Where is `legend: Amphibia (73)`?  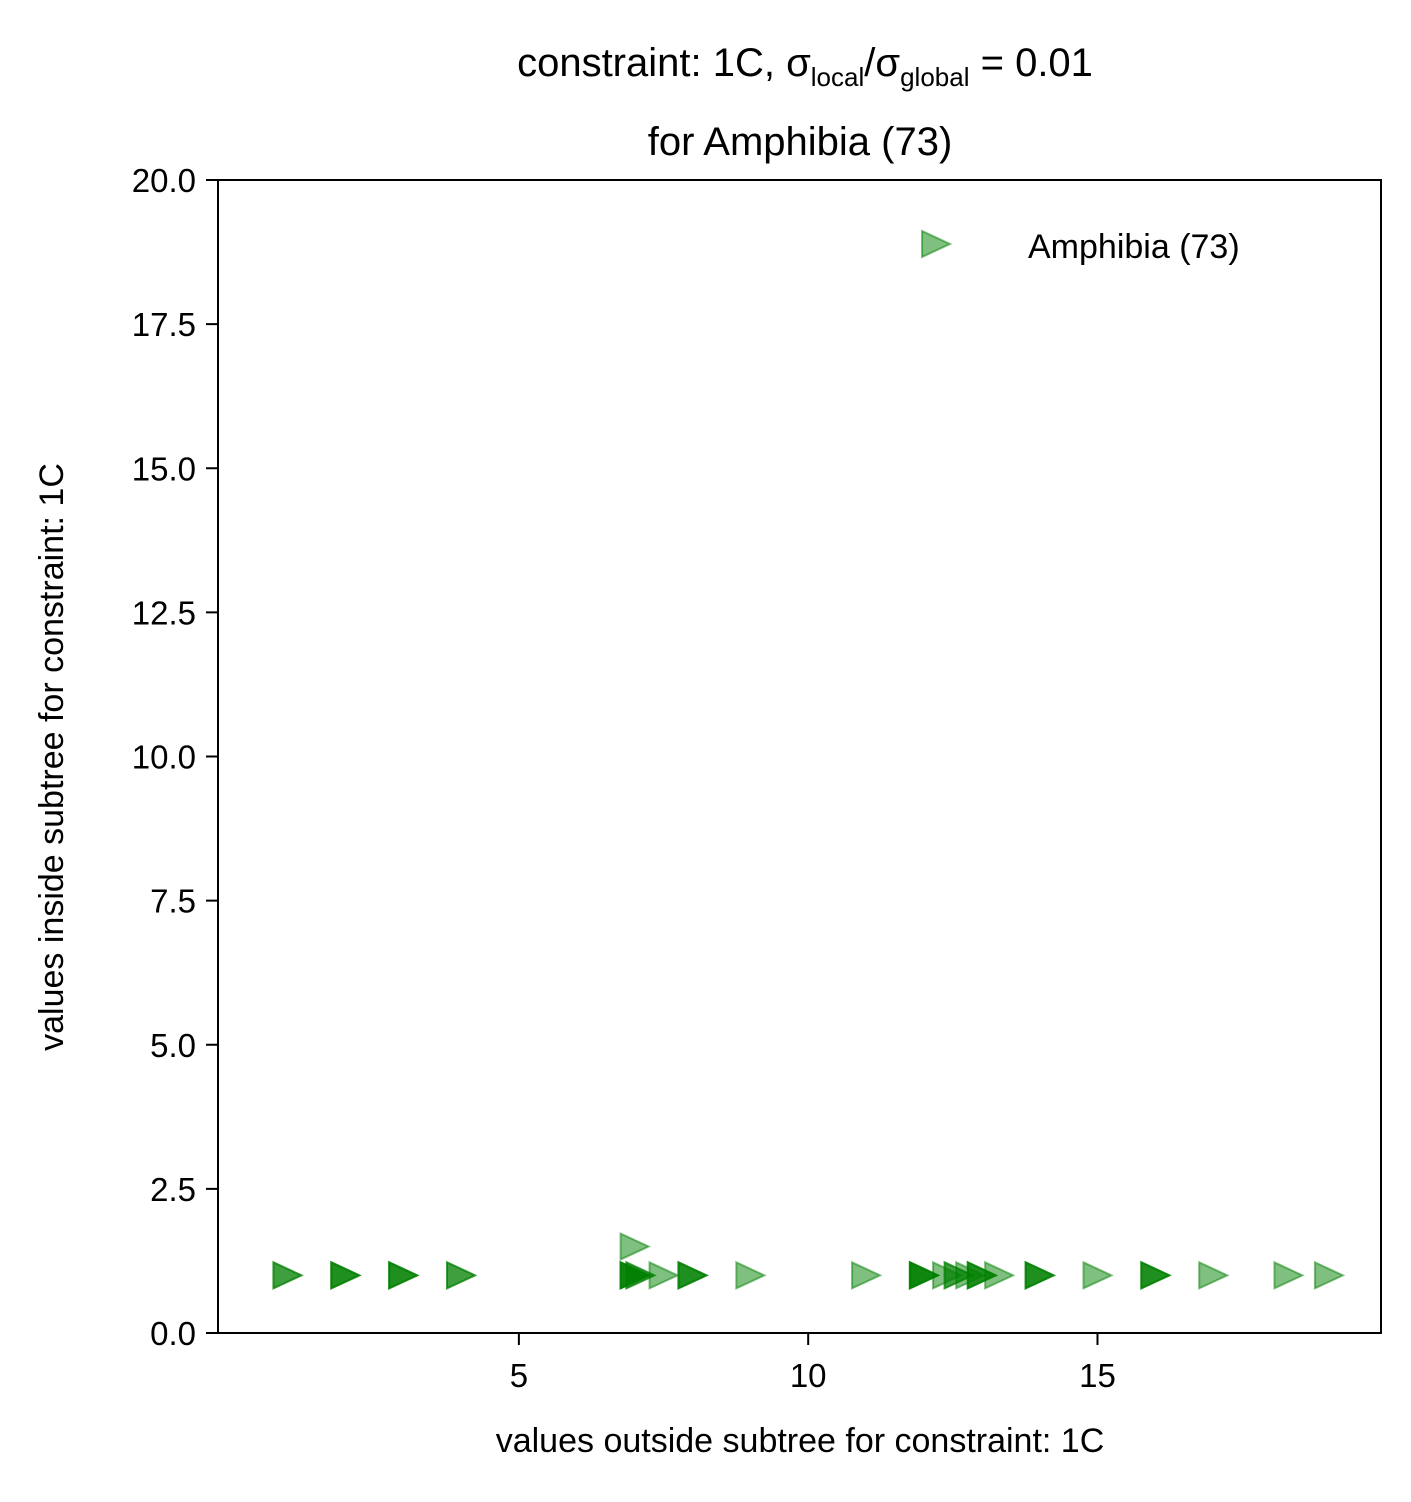
legend: Amphibia (73) is located at coordinates (1080, 247).